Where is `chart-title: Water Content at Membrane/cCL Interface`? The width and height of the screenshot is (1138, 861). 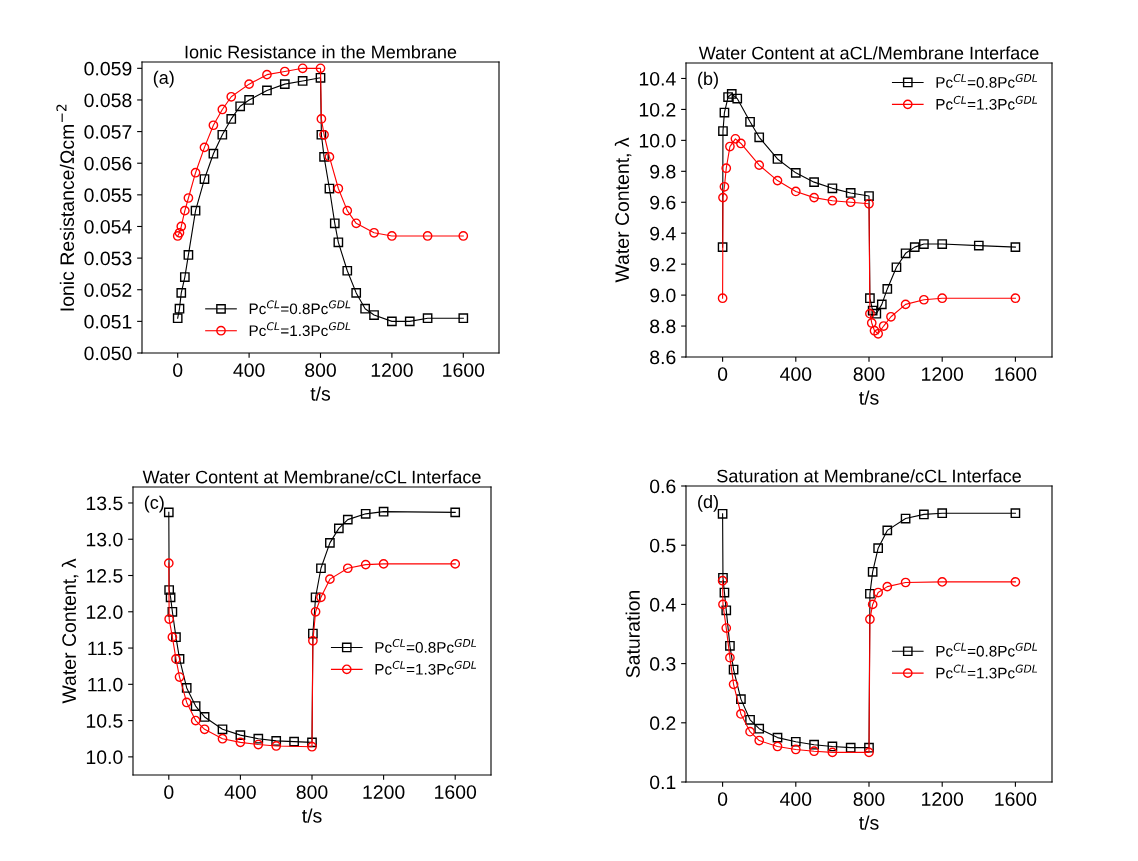 chart-title: Water Content at Membrane/cCL Interface is located at coordinates (311, 477).